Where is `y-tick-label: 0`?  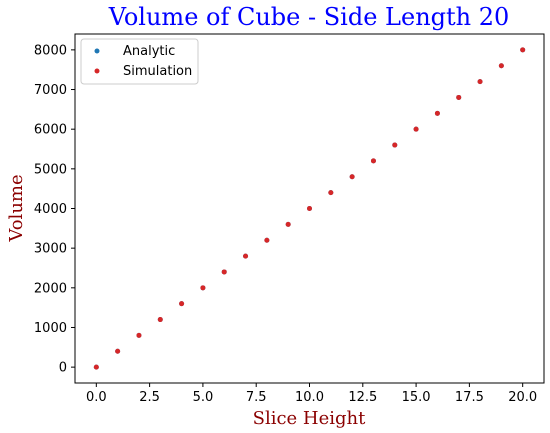
y-tick-label: 0 is located at coordinates (63, 368).